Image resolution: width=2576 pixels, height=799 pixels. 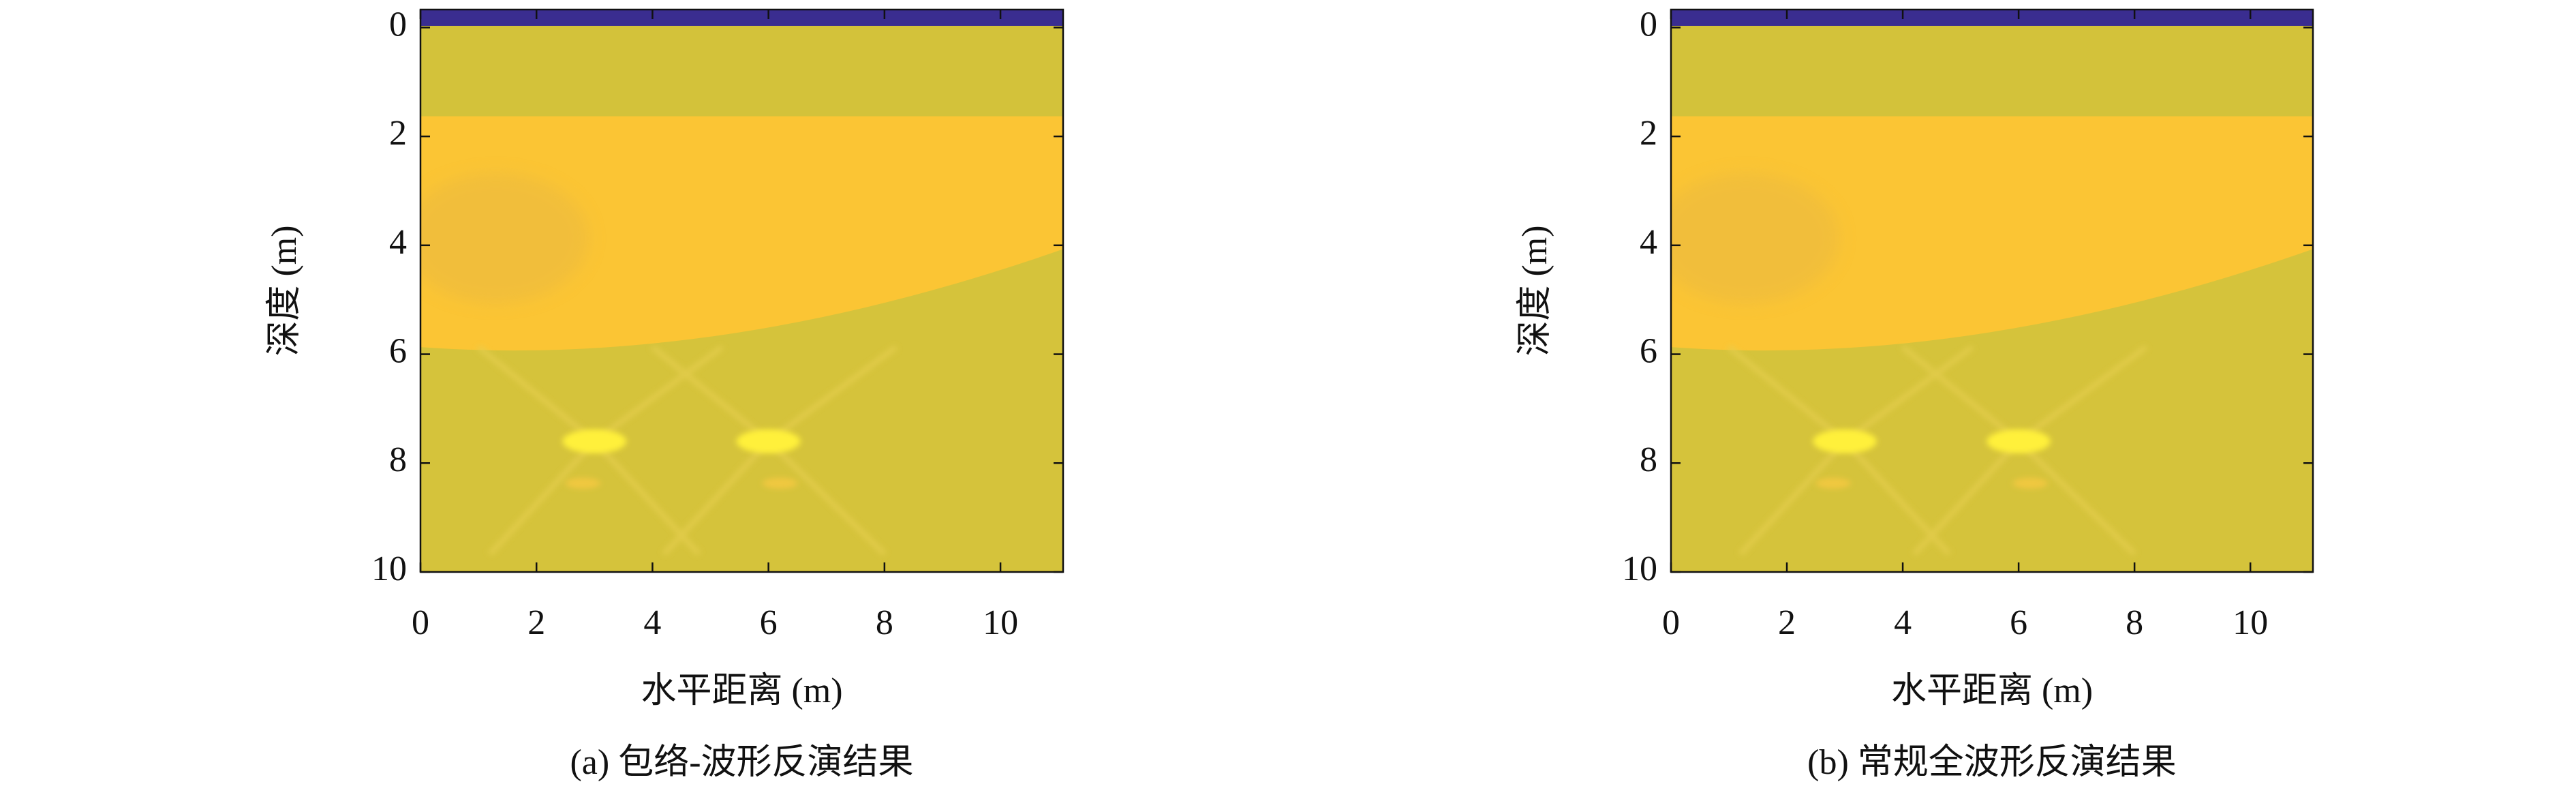 I want to click on caption: (a) 包络-波形反演结果, so click(x=741, y=762).